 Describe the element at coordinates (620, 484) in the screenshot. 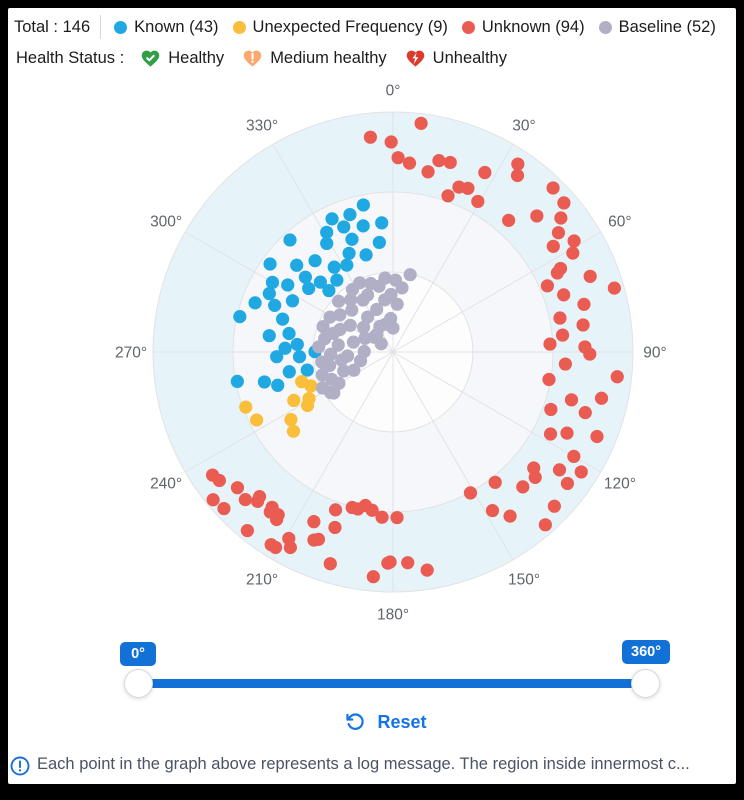

I see `svg-text: 120°` at that location.